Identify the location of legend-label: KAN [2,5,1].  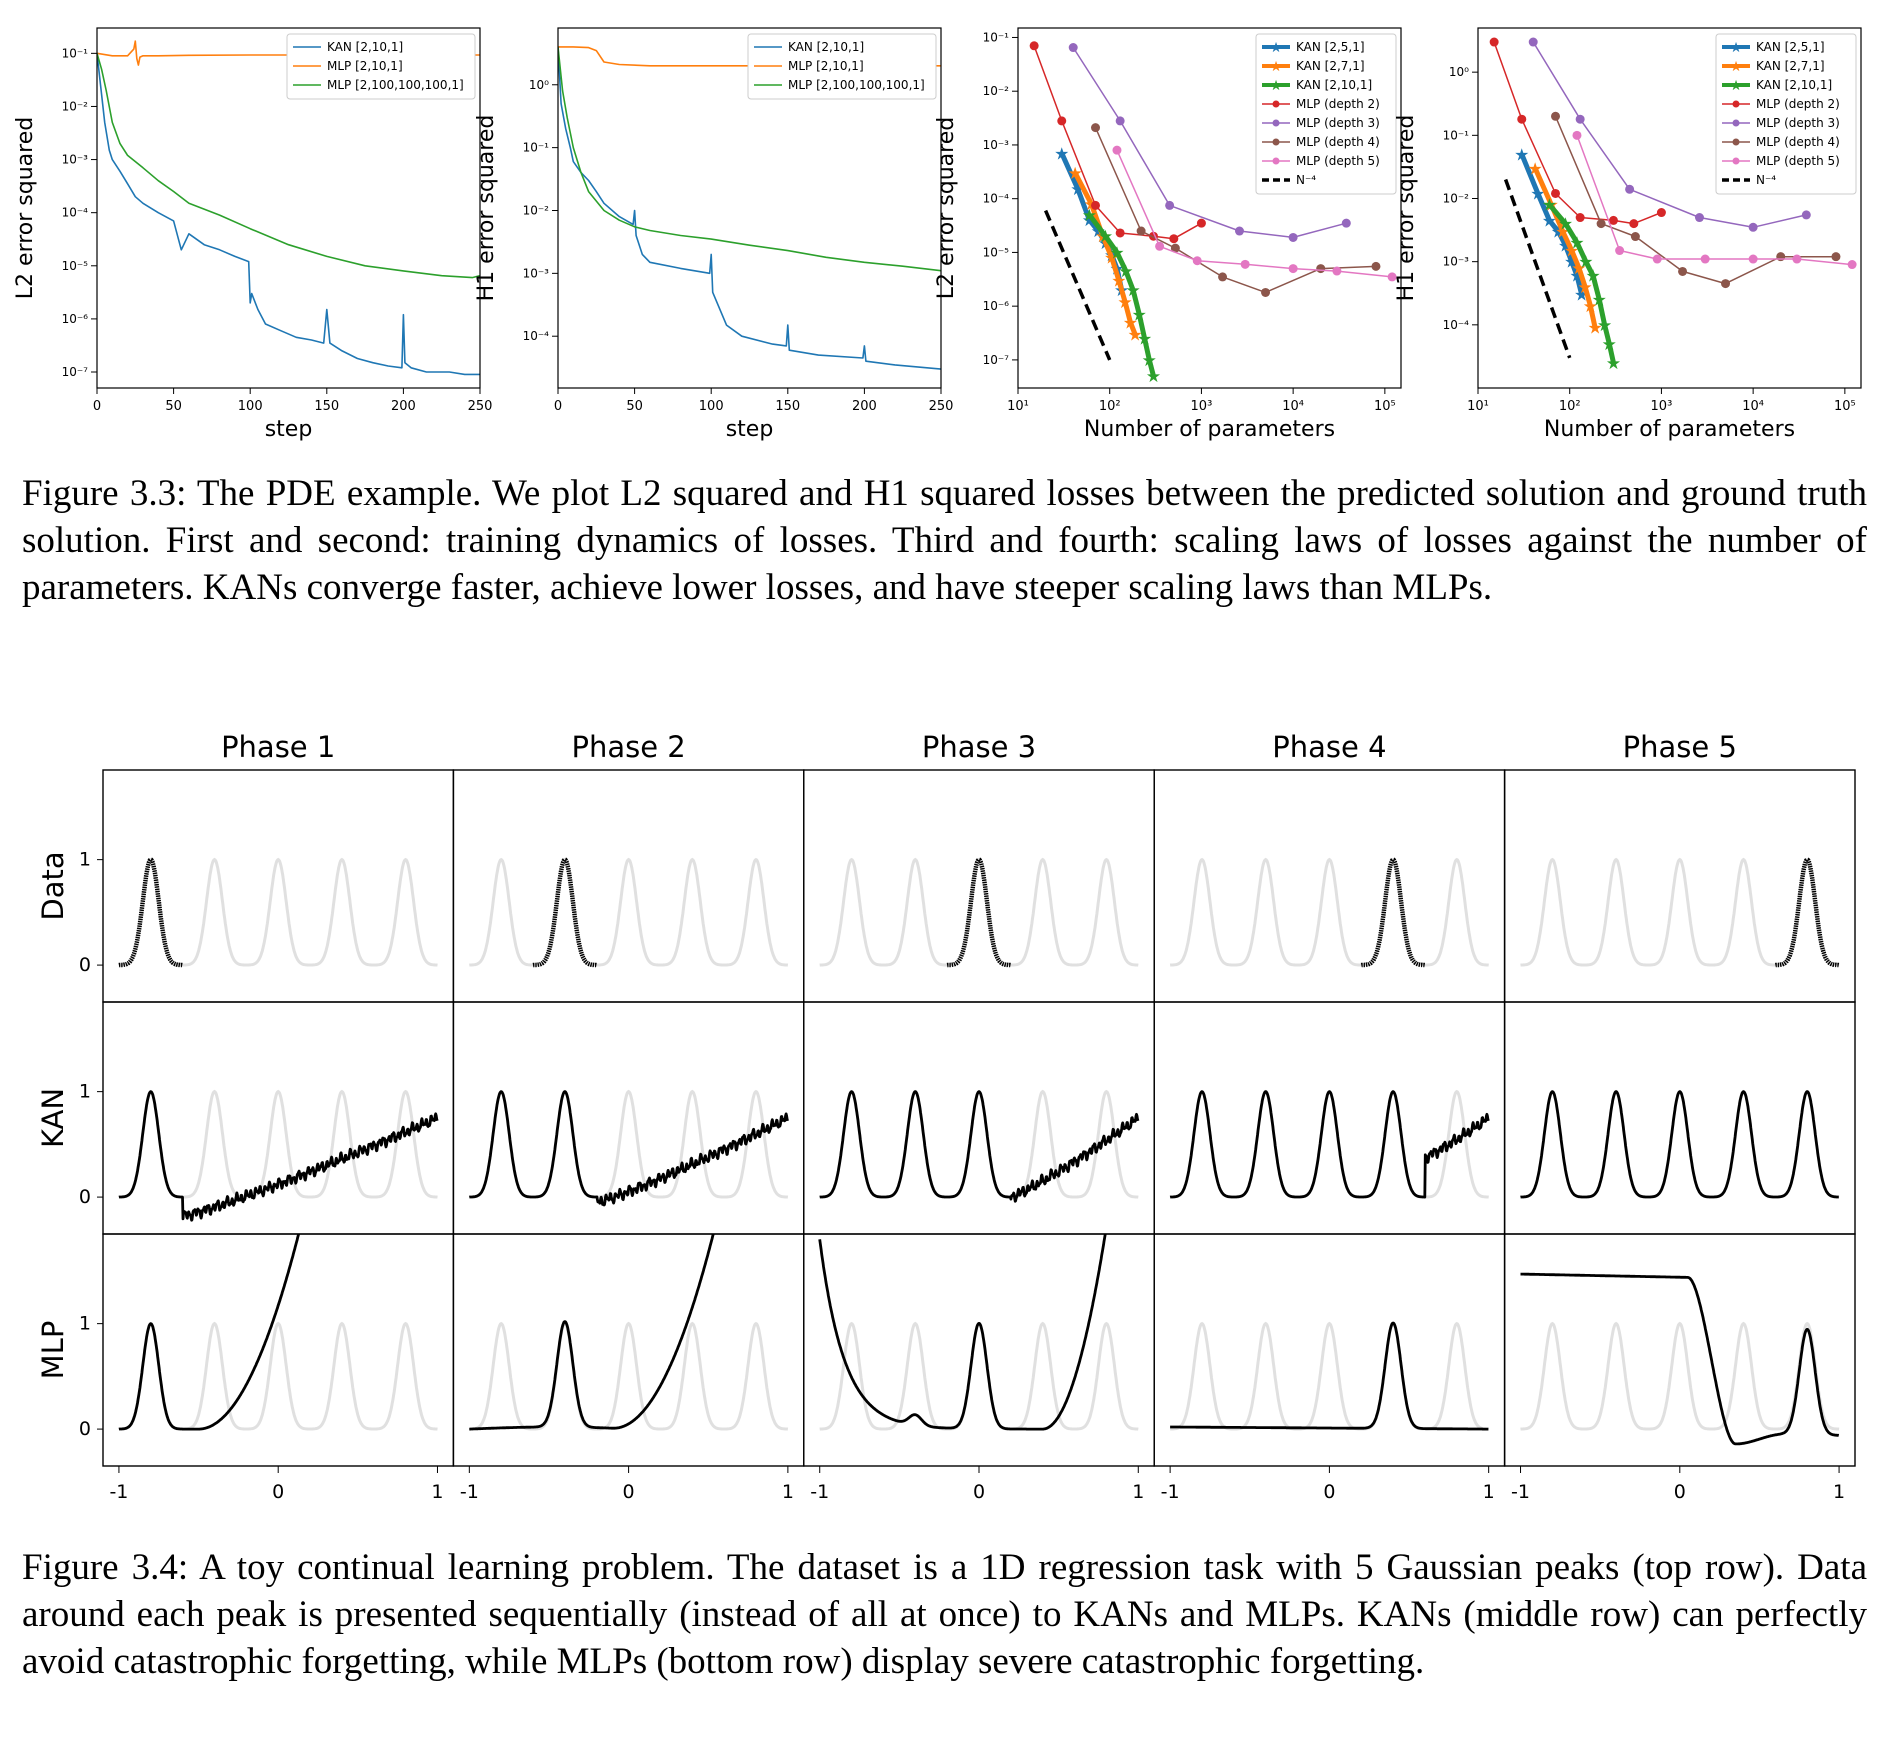
(1790, 47).